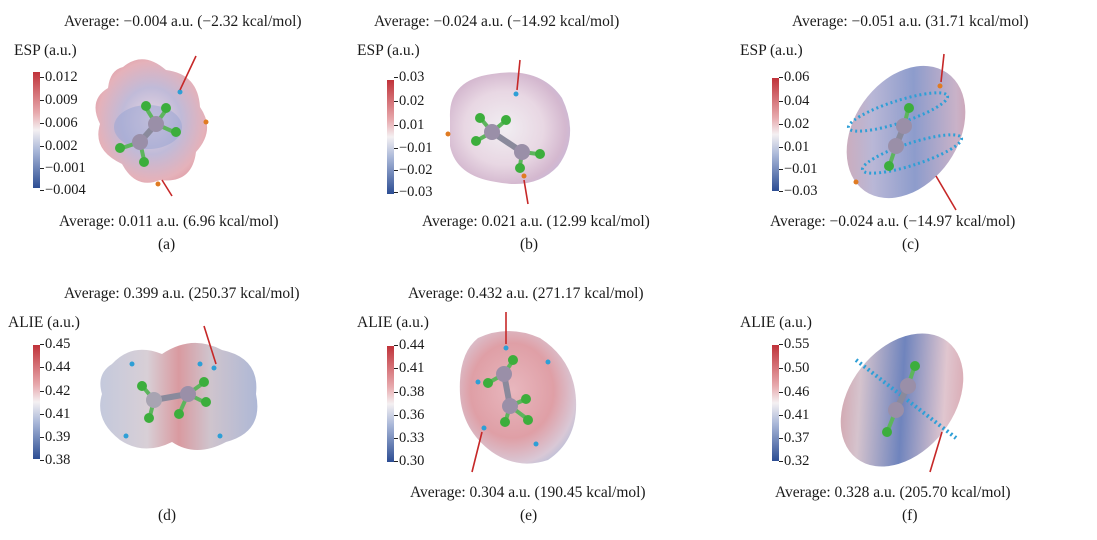 The width and height of the screenshot is (1097, 540). What do you see at coordinates (775, 134) in the screenshot?
I see `colorbar-c` at bounding box center [775, 134].